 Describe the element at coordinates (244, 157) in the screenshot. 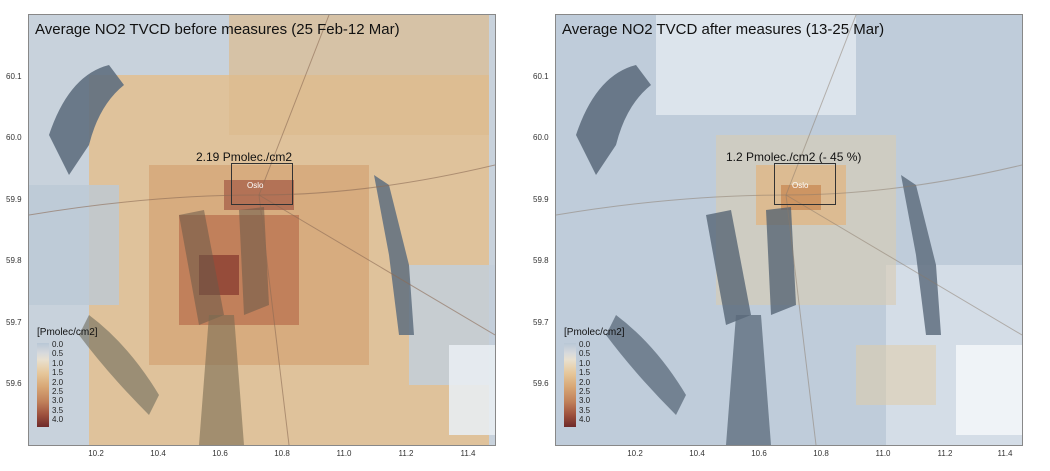

I see `no2-annotation: 2.19 Pmolec./cm2` at that location.